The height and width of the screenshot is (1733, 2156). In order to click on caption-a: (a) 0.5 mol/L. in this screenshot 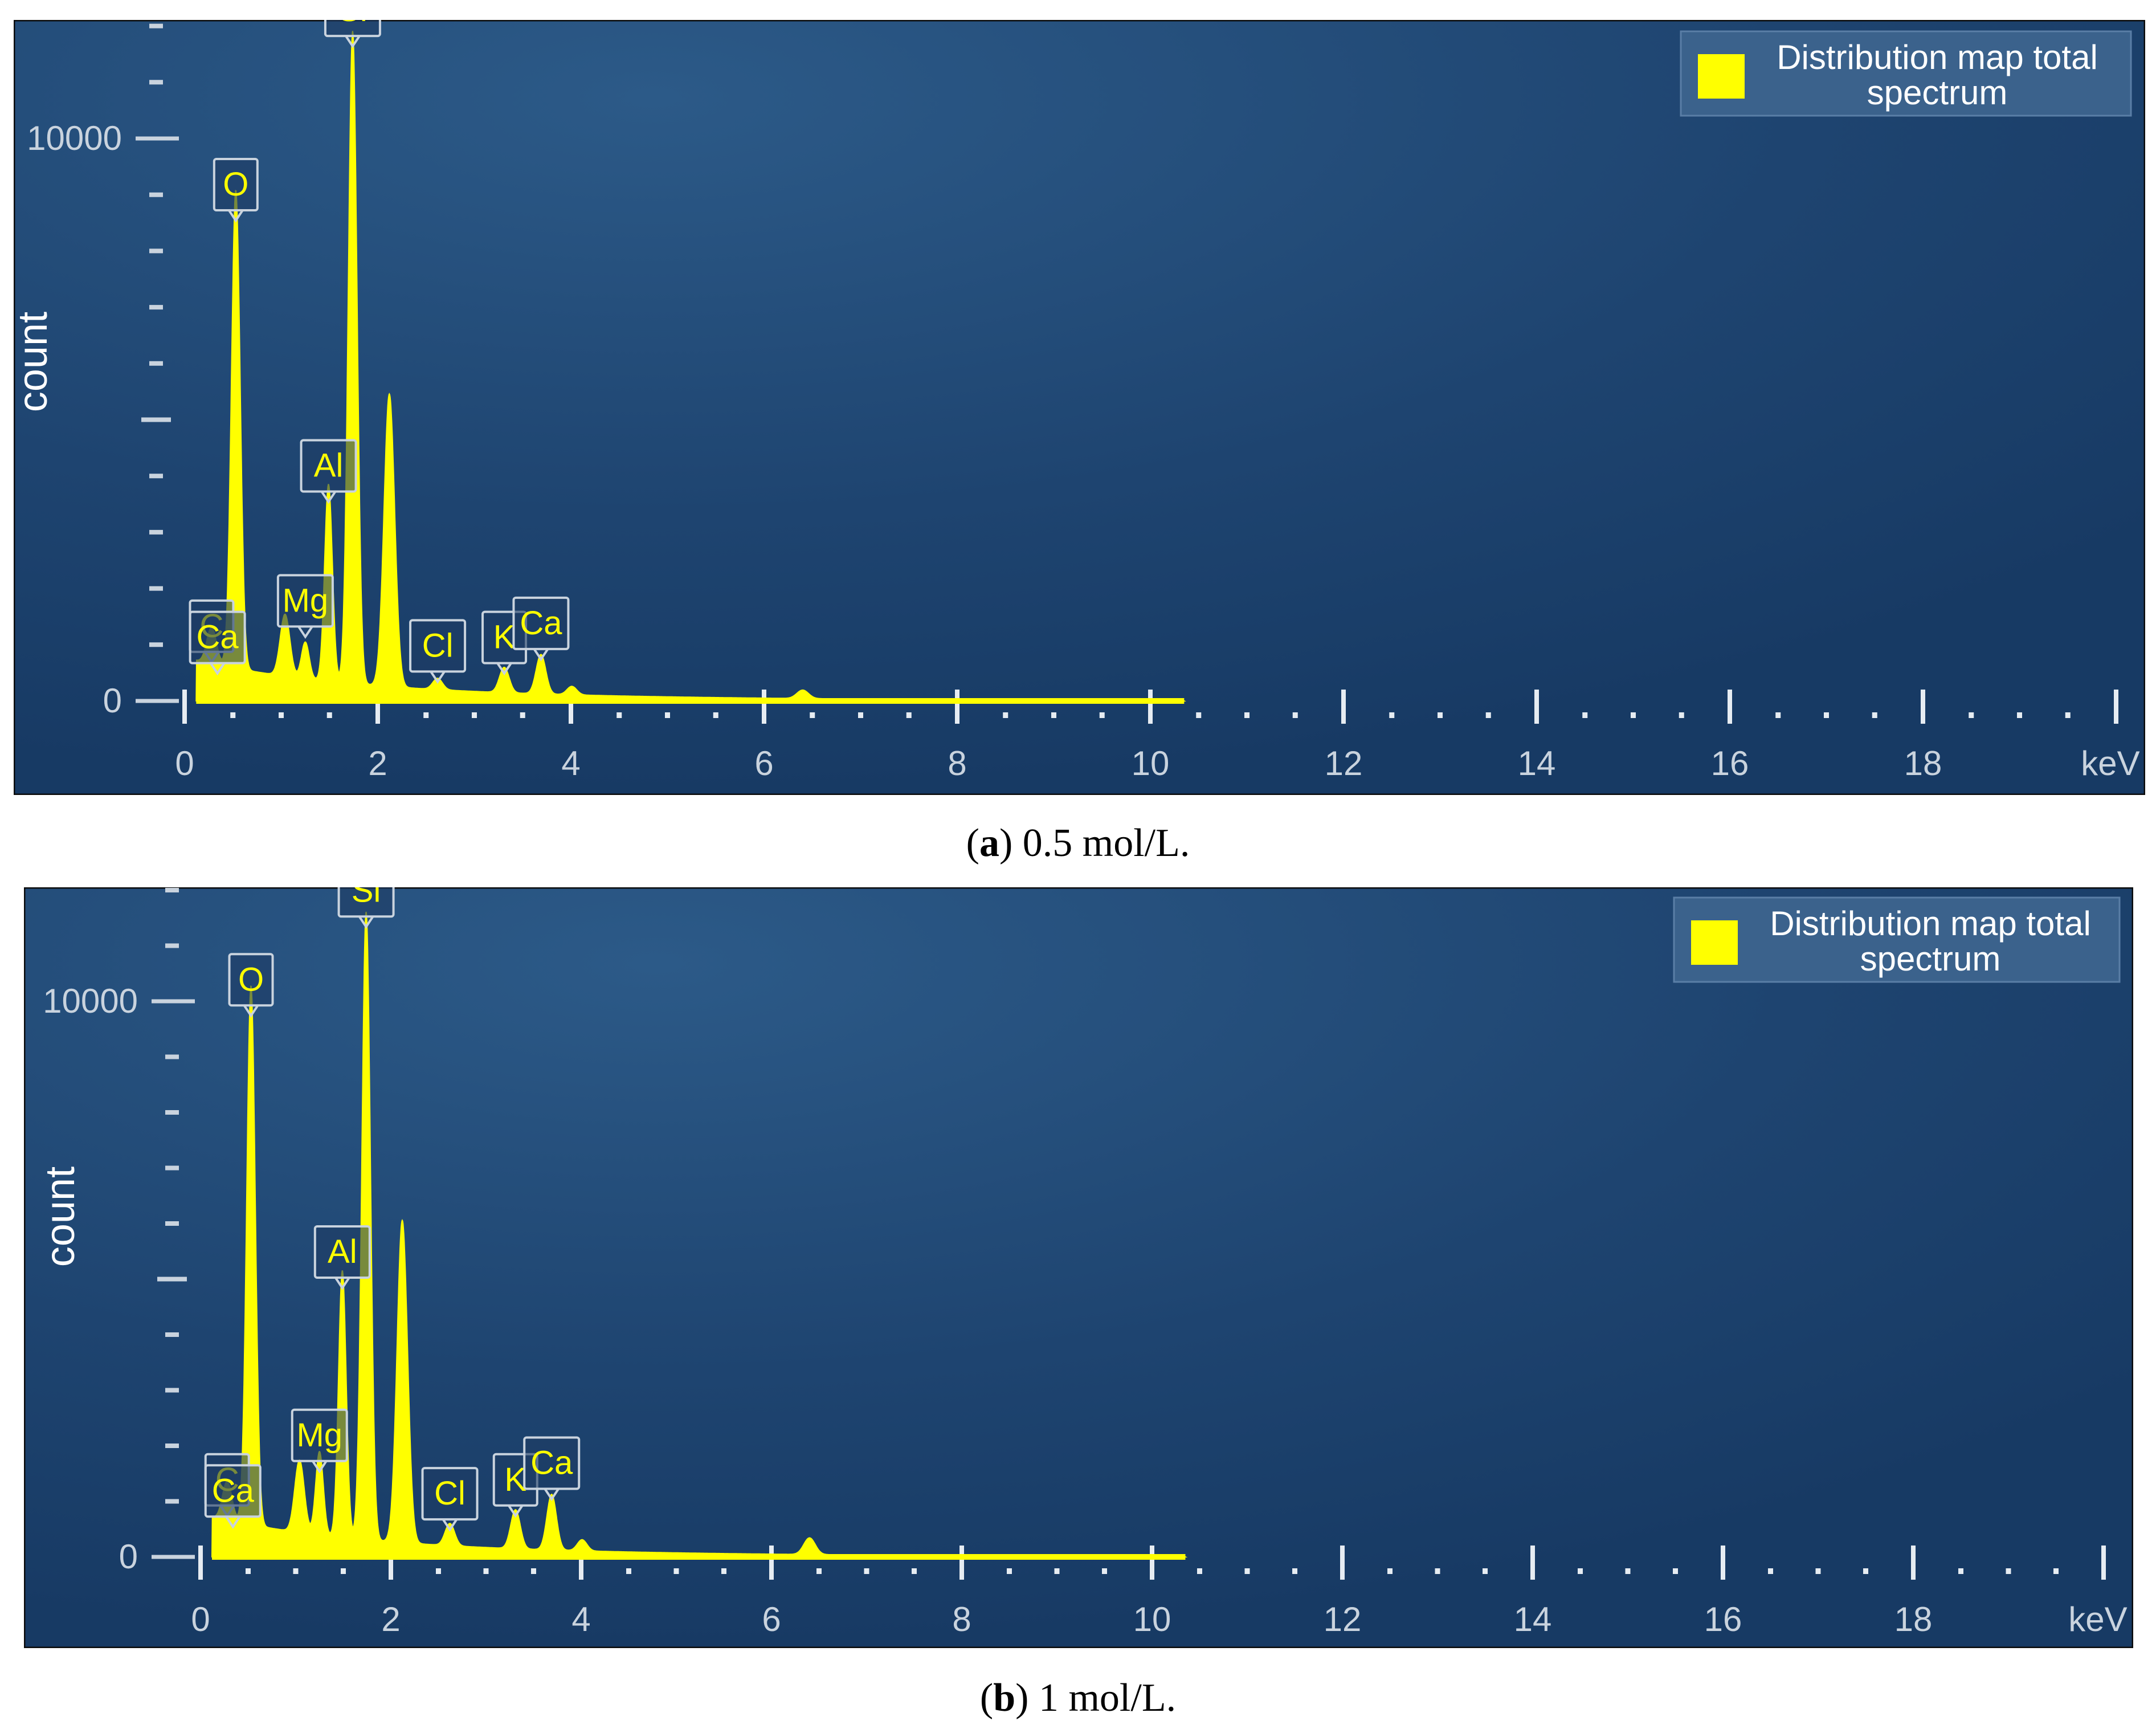, I will do `click(1078, 843)`.